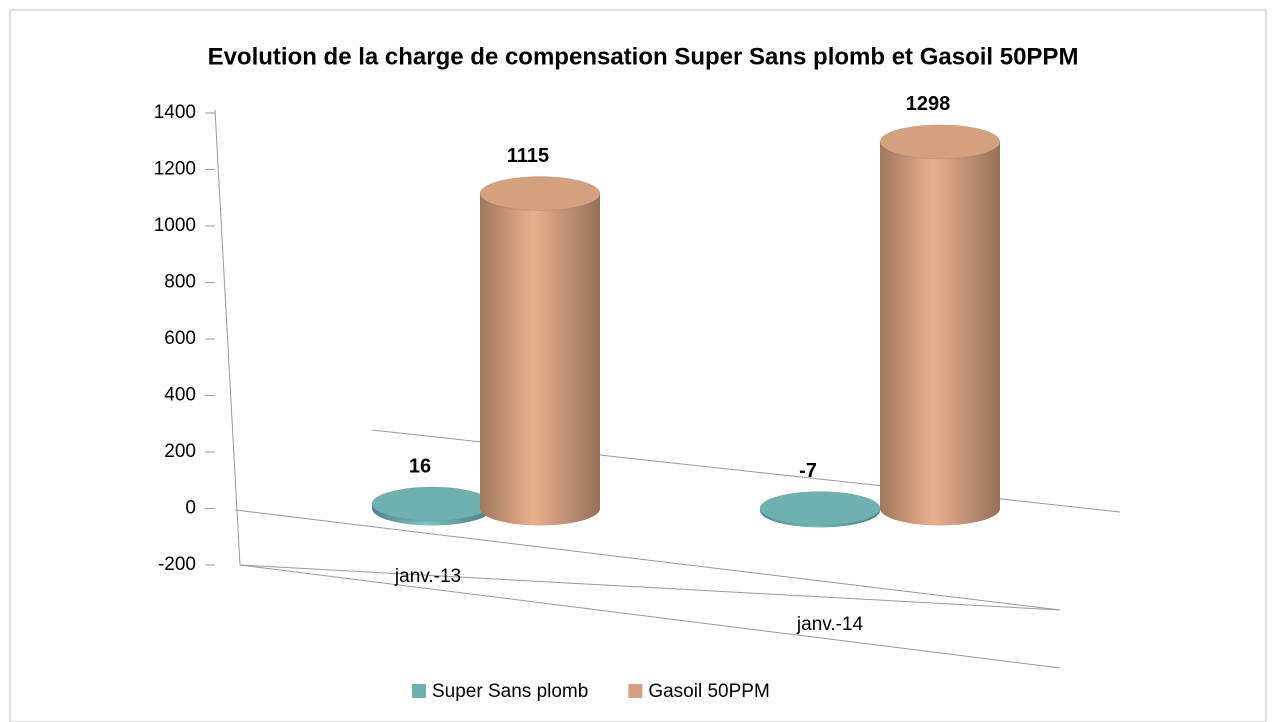 The width and height of the screenshot is (1276, 722). I want to click on y-tick-label: 1400, so click(175, 112).